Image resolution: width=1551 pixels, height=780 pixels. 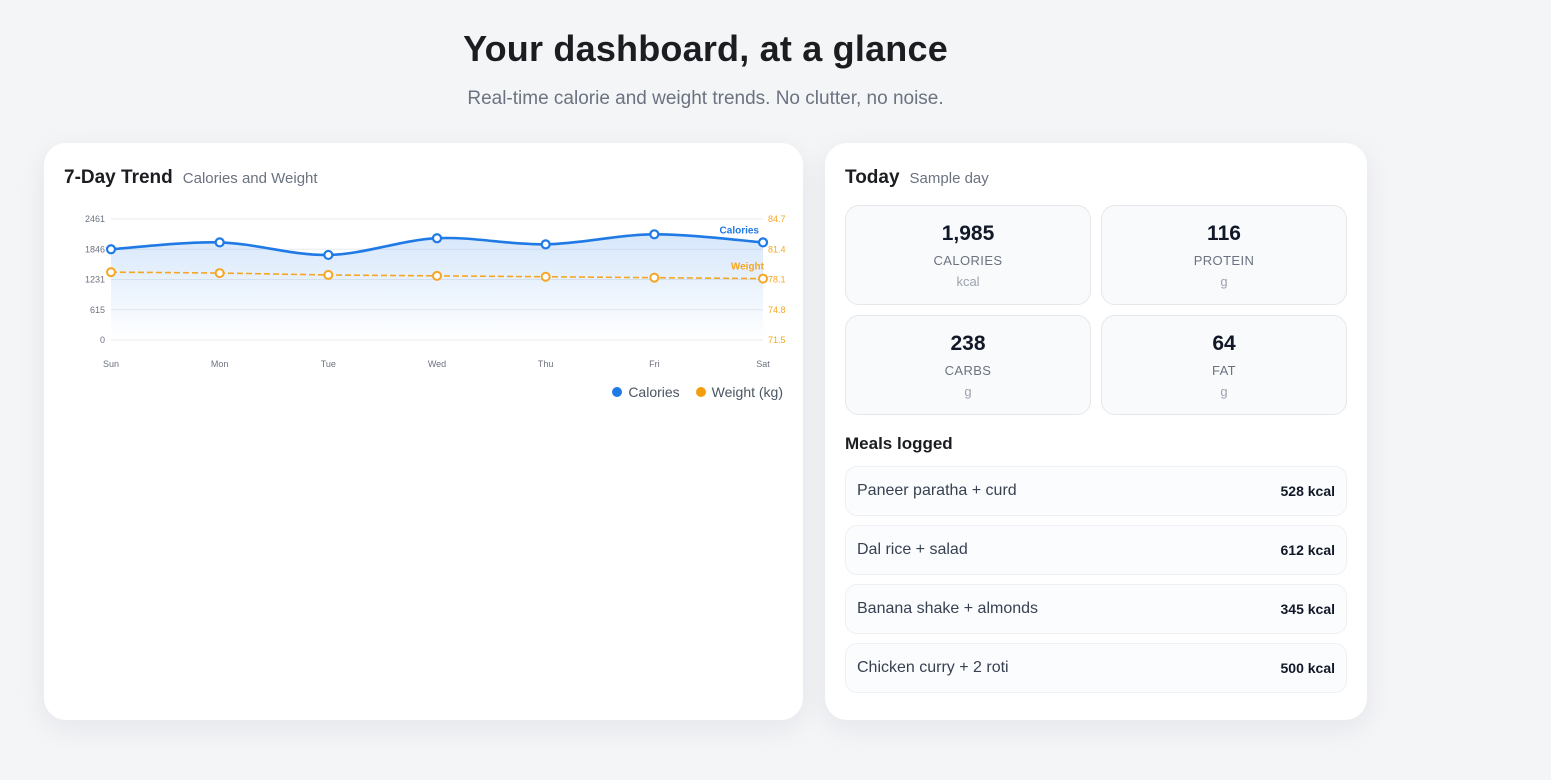 What do you see at coordinates (220, 364) in the screenshot?
I see `x-tick-label: Mon` at bounding box center [220, 364].